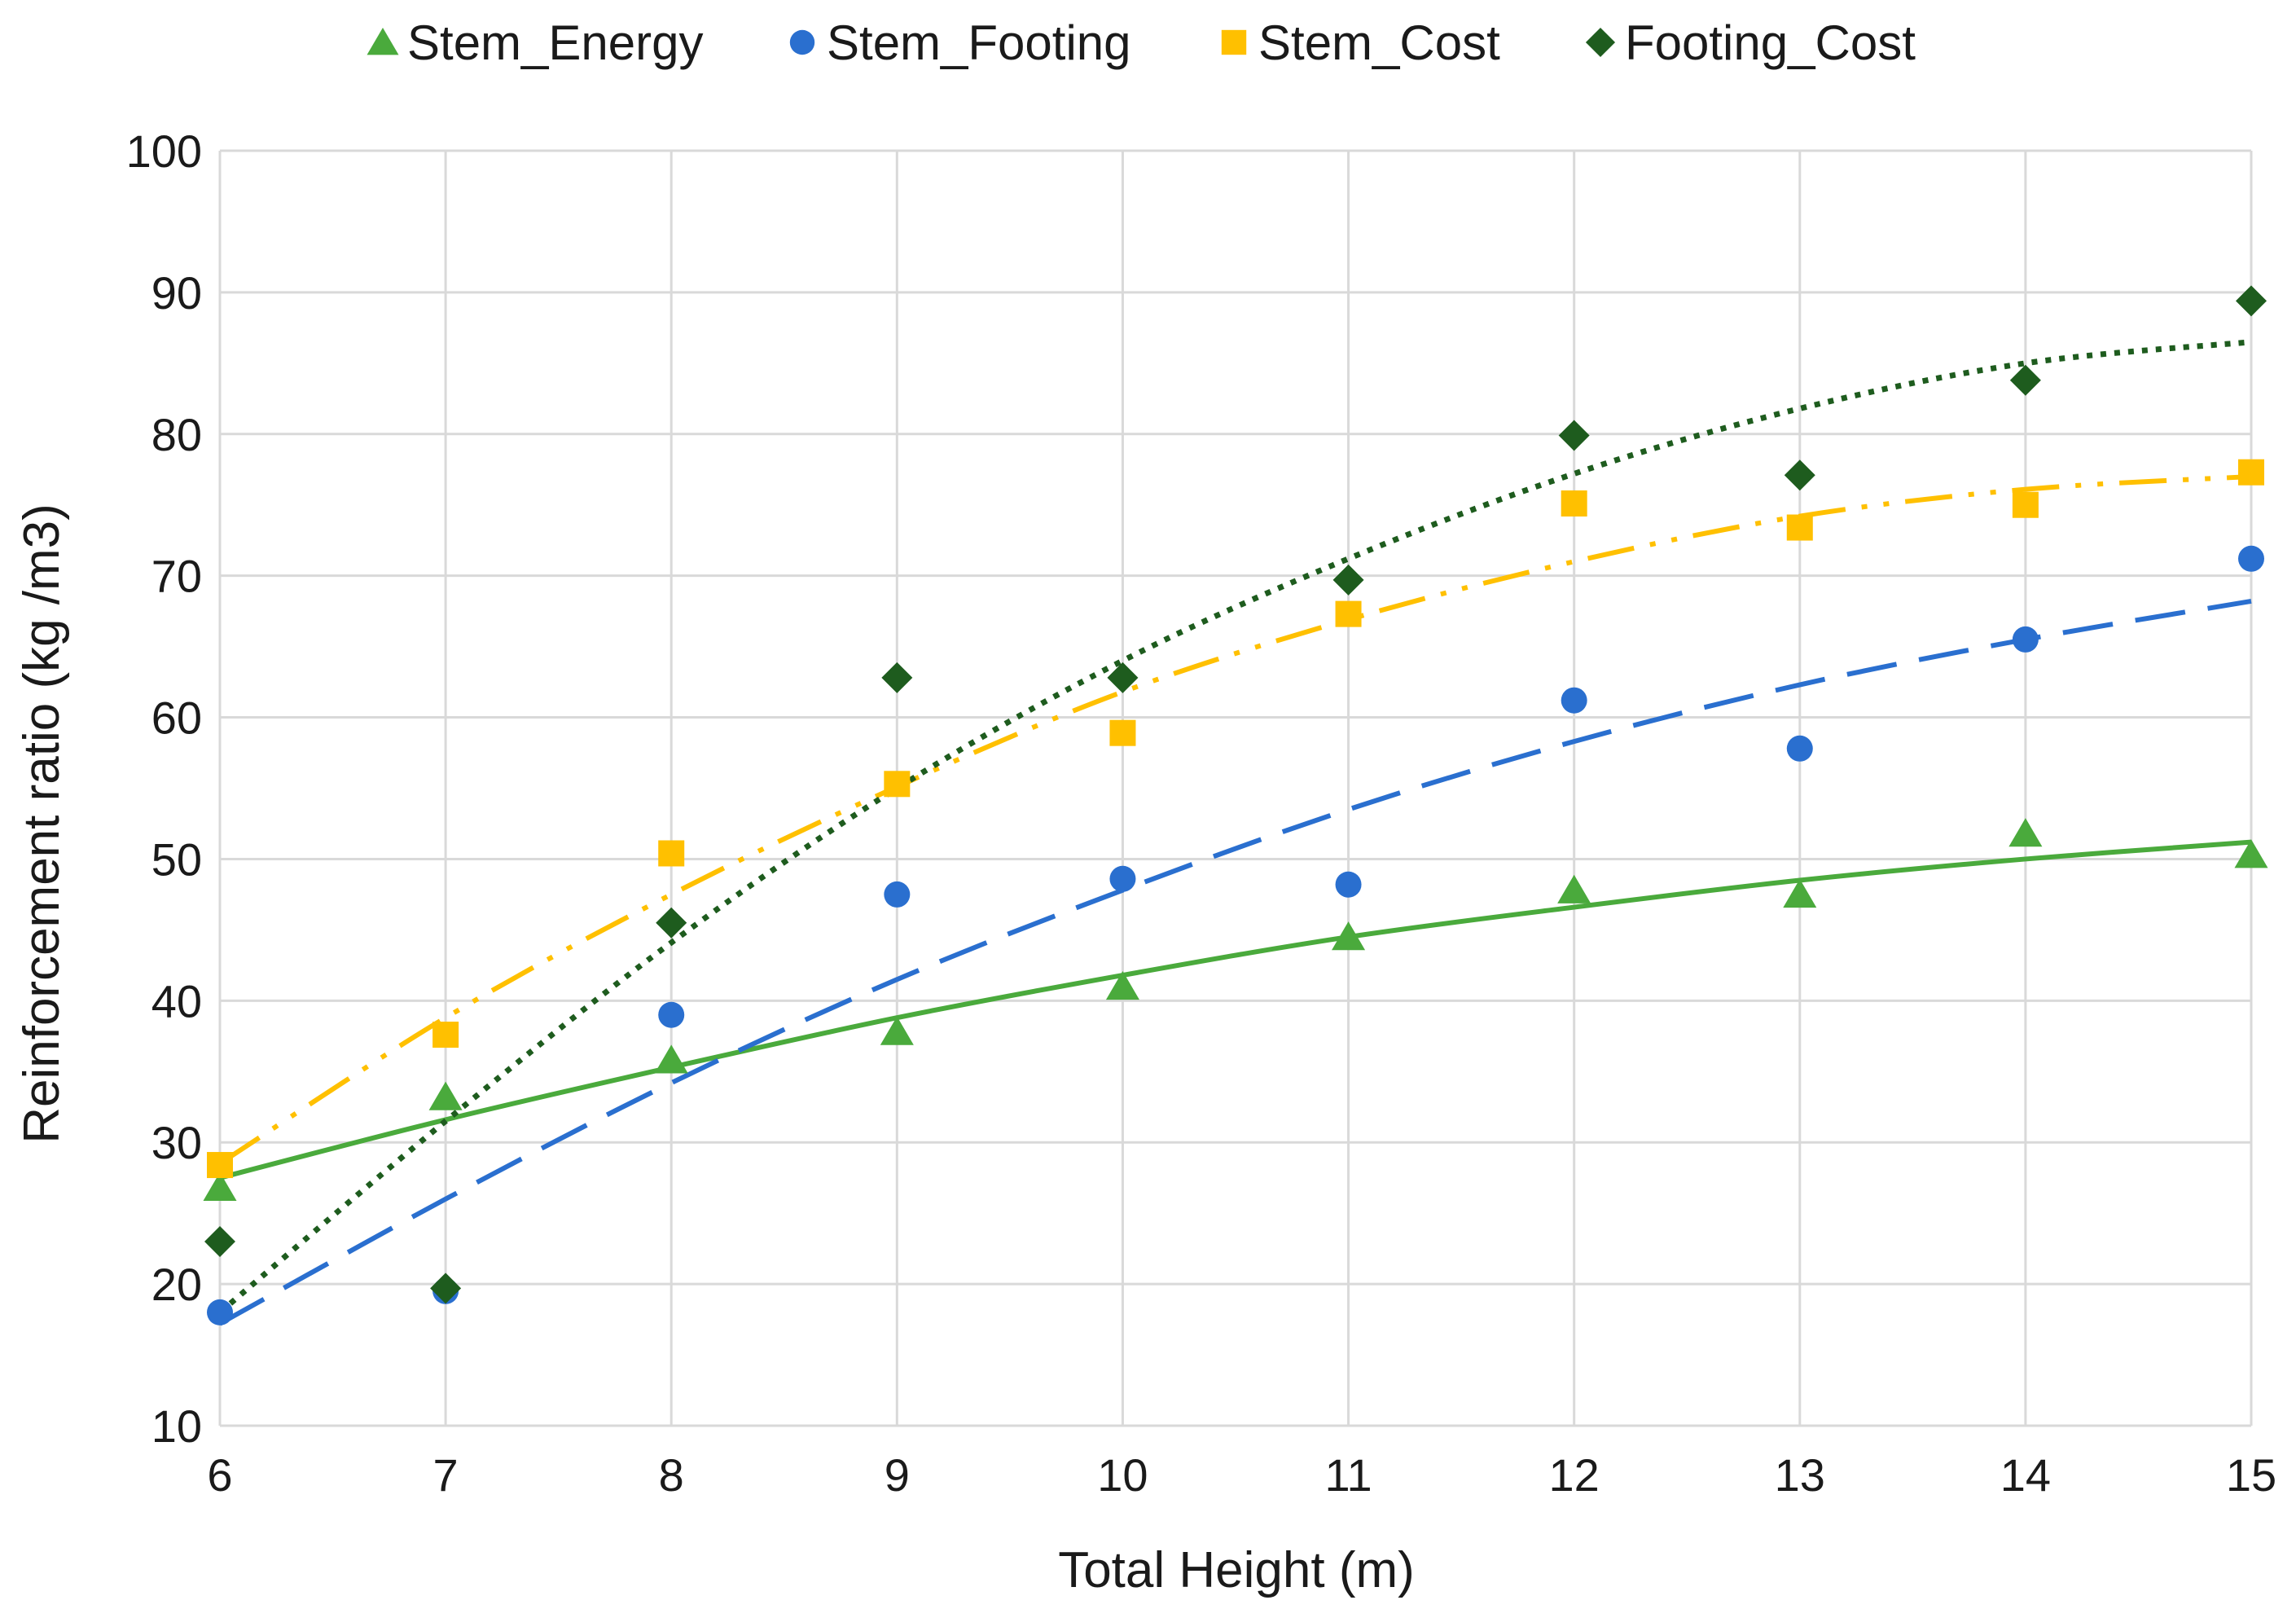 Image resolution: width=2296 pixels, height=1609 pixels. What do you see at coordinates (555, 42) in the screenshot?
I see `legend-label: Stem_Energy` at bounding box center [555, 42].